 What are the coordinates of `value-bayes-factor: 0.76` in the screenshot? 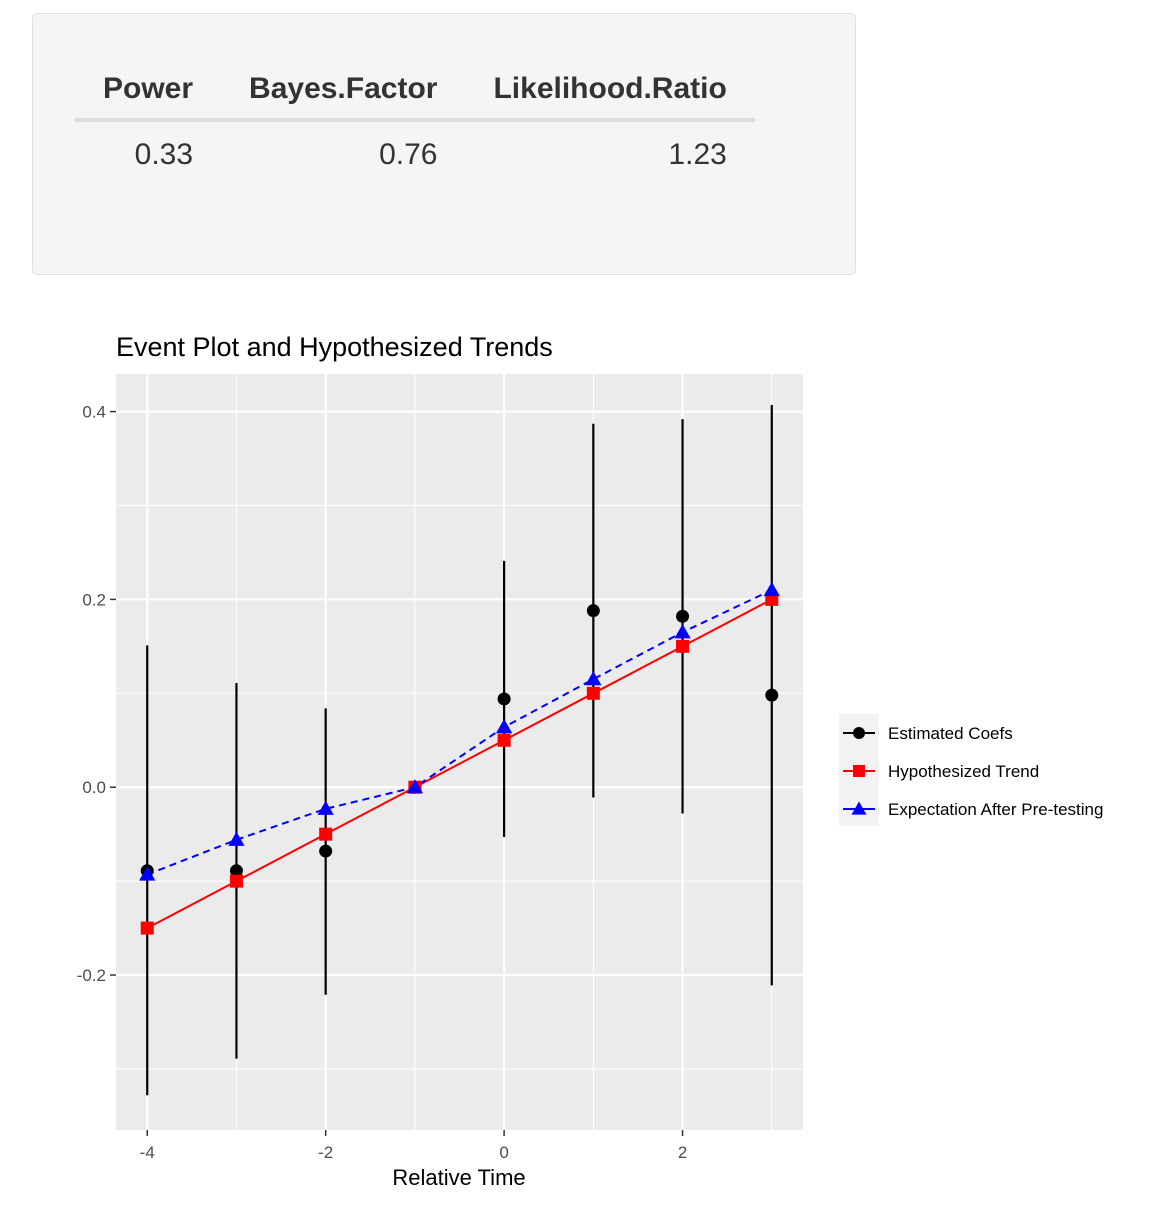 It's located at (408, 154).